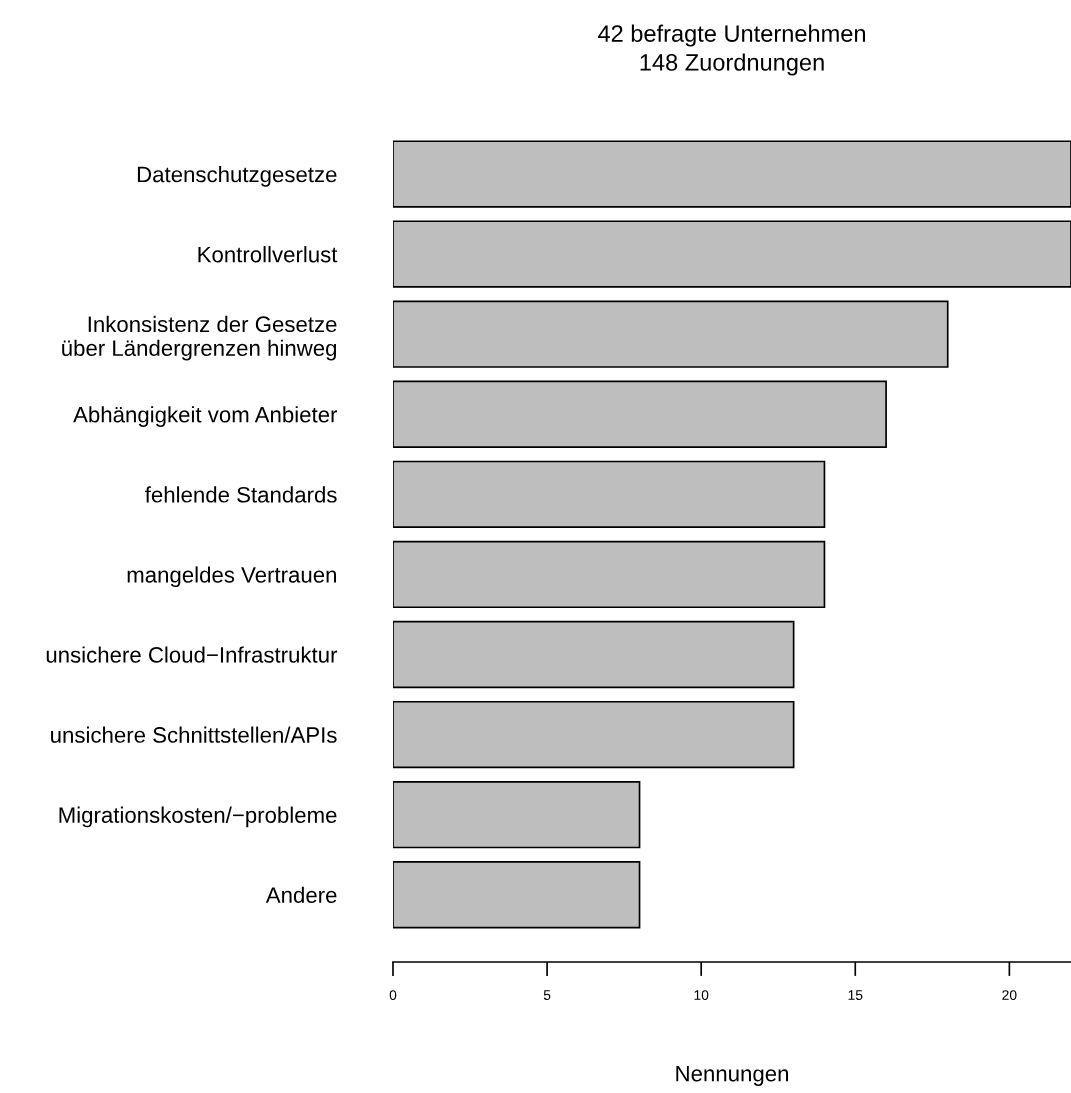 The height and width of the screenshot is (1093, 1071). Describe the element at coordinates (194, 734) in the screenshot. I see `y-tick-label: unsichere Schnittstellen/APIs` at that location.